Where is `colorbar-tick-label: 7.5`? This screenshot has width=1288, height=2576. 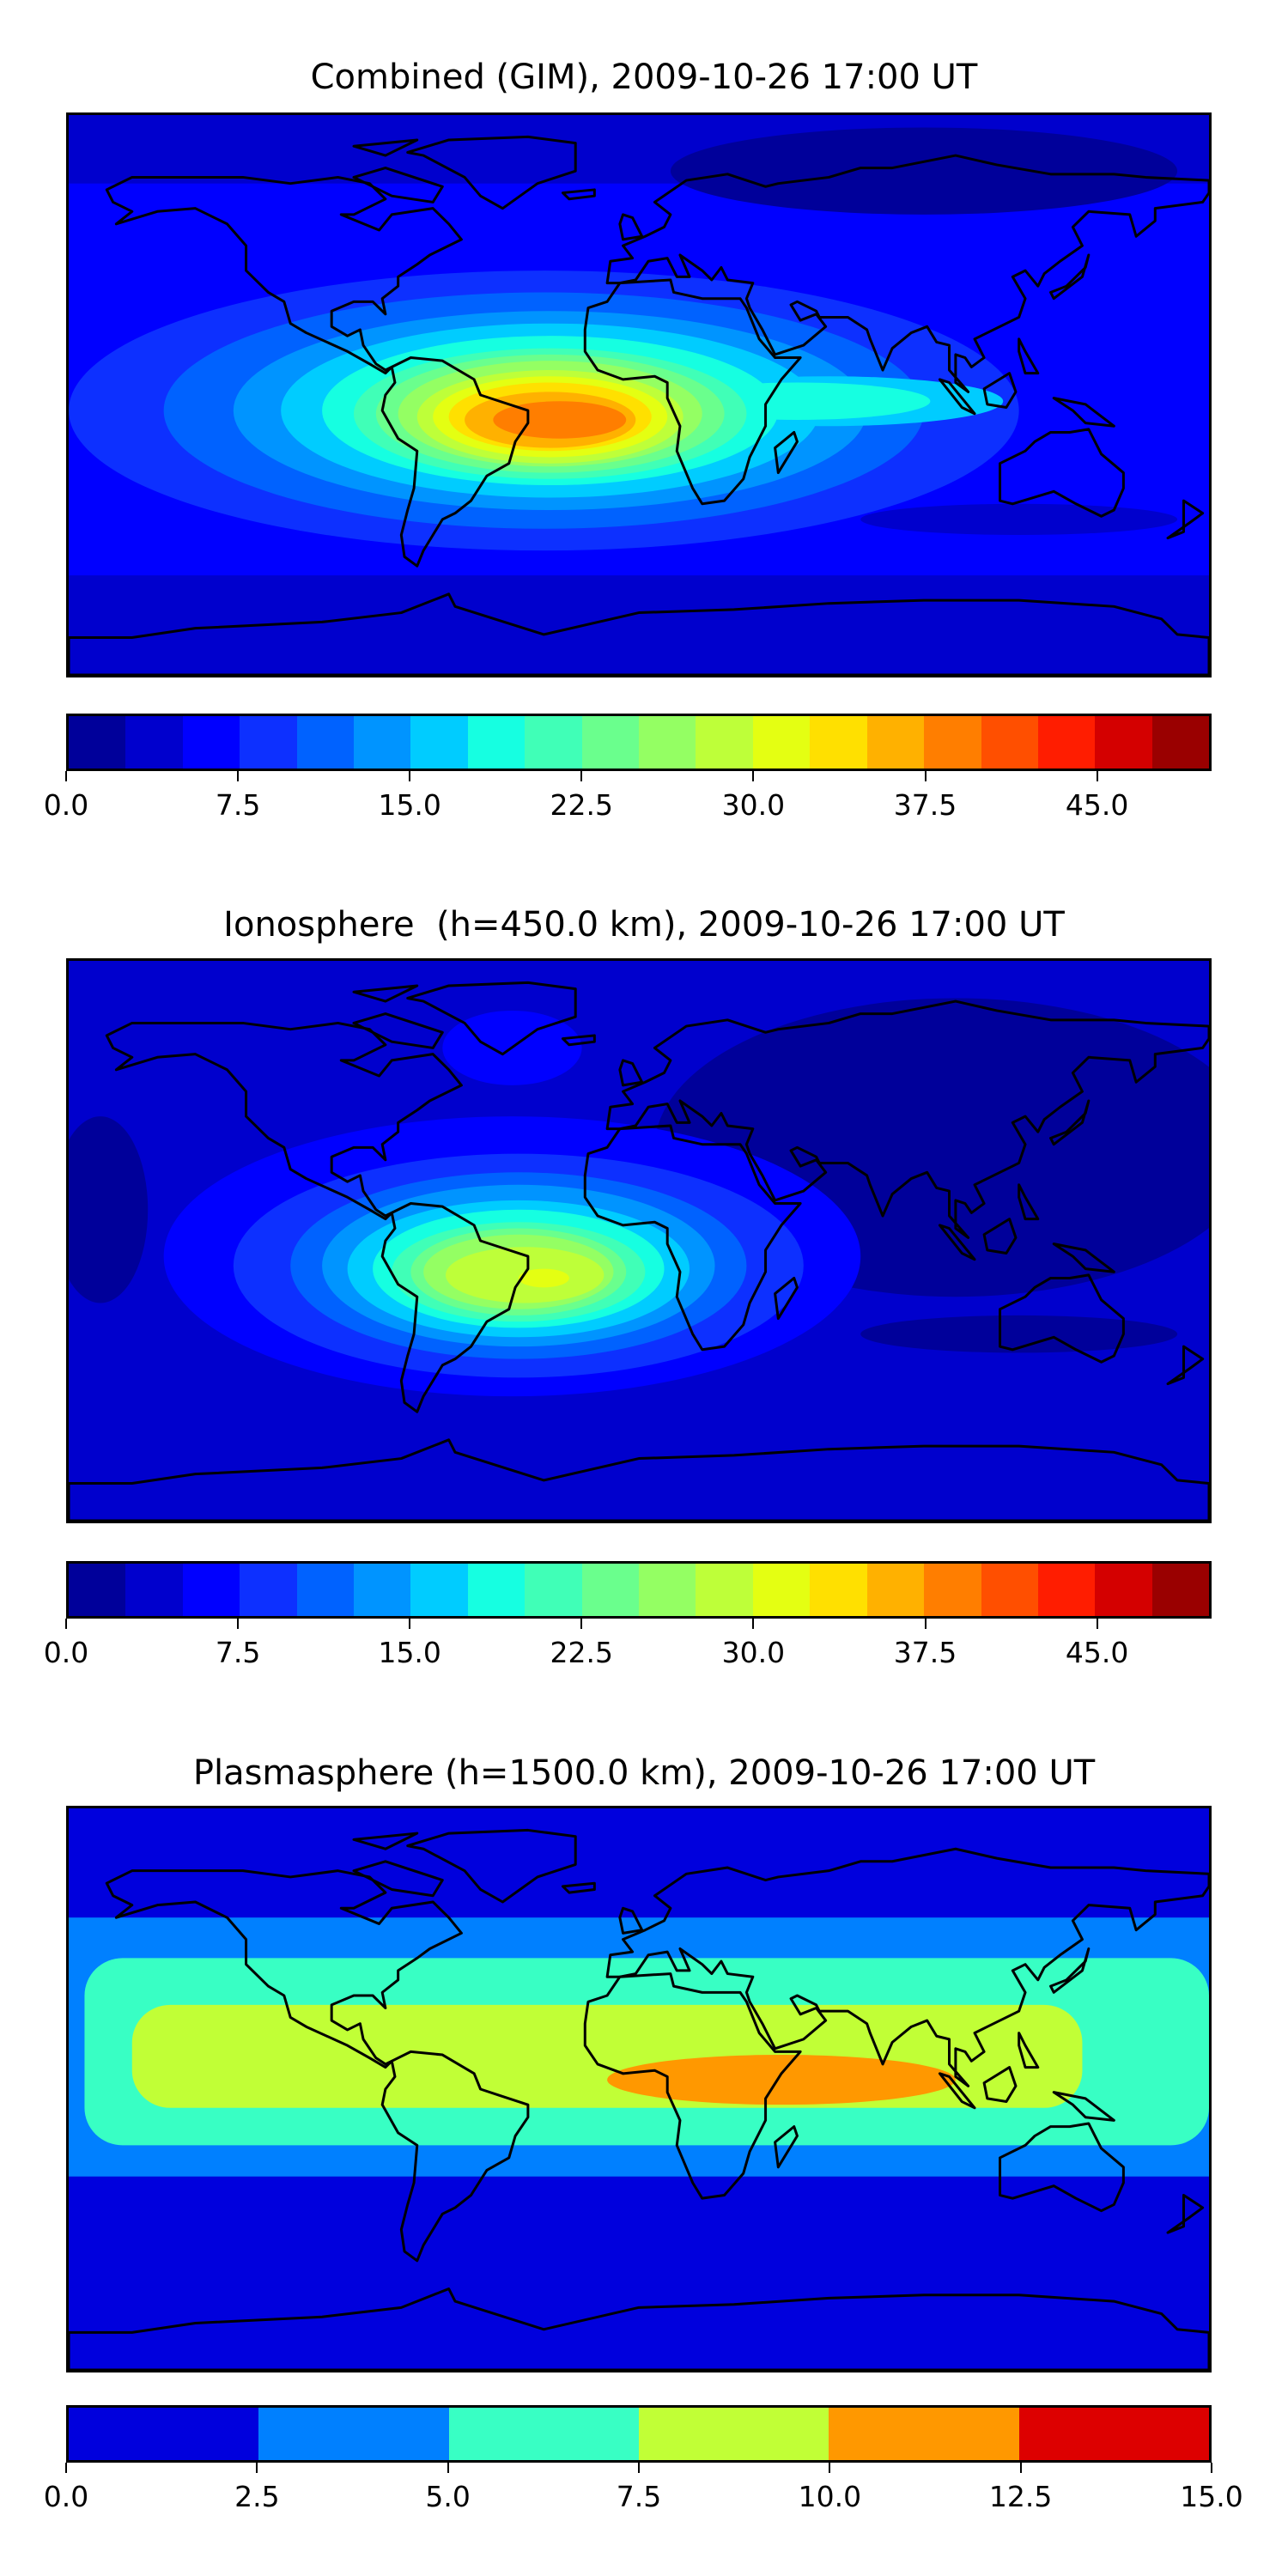 colorbar-tick-label: 7.5 is located at coordinates (238, 805).